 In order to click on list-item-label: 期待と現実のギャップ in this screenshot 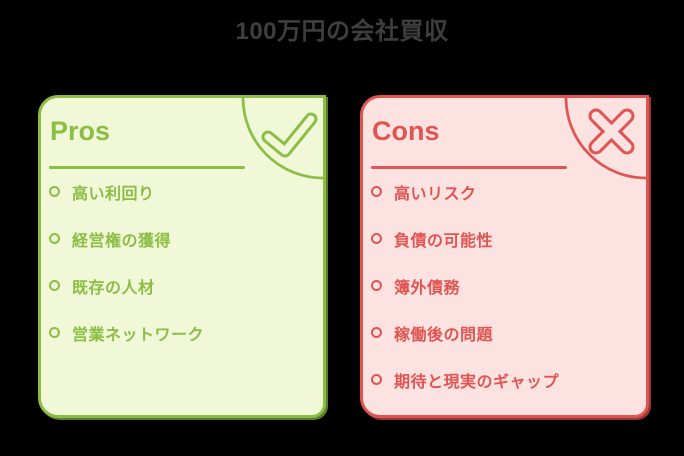, I will do `click(477, 382)`.